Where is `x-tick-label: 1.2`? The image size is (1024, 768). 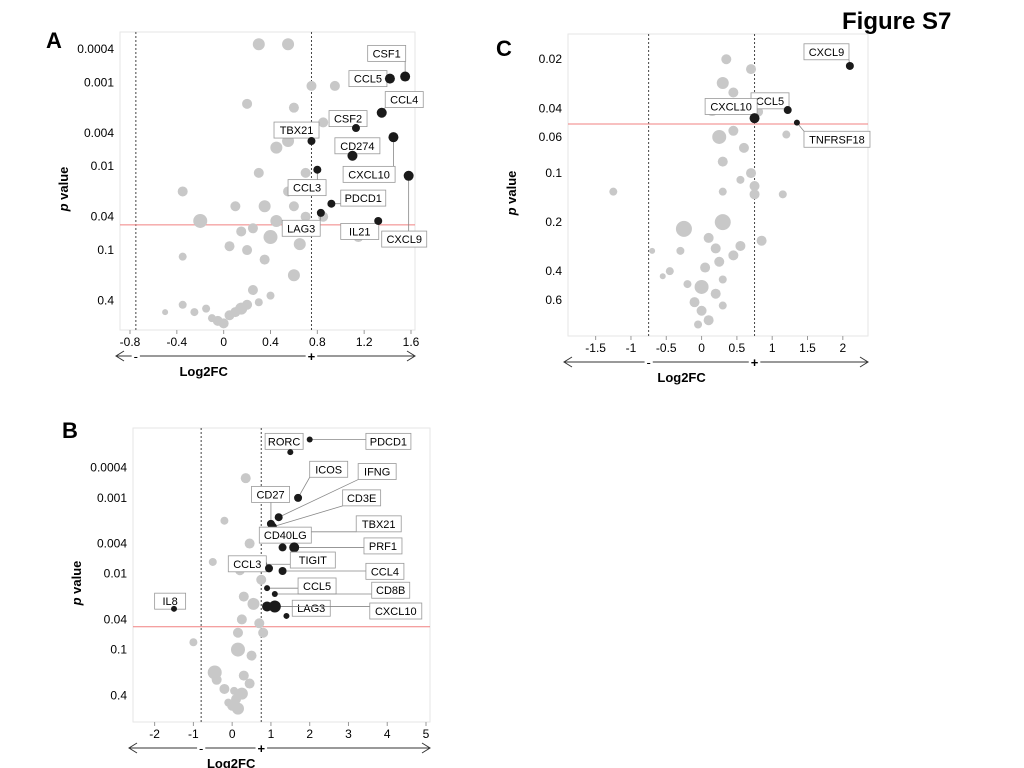 x-tick-label: 1.2 is located at coordinates (364, 342).